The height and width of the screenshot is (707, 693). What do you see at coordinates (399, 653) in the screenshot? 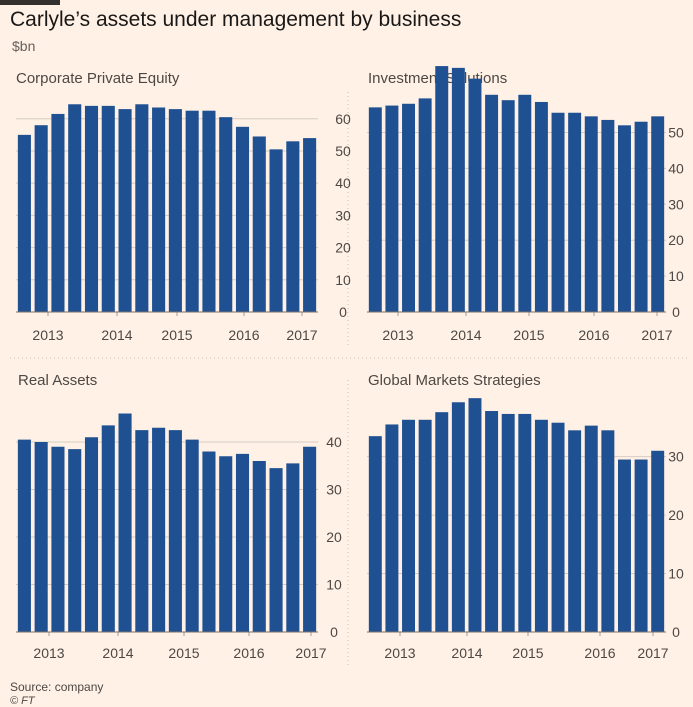
I see `global-markets-strategies-x-tick-label: 2013` at bounding box center [399, 653].